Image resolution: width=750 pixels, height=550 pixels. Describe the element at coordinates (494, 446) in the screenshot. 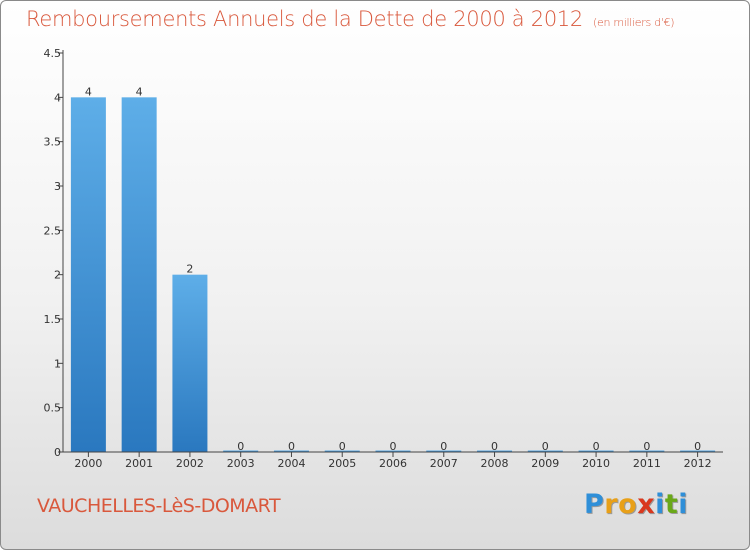

I see `data-label-2008: 0` at that location.